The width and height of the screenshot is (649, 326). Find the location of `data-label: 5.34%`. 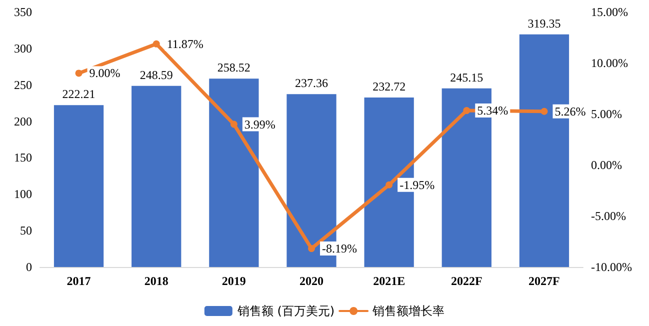

data-label: 5.34% is located at coordinates (492, 111).